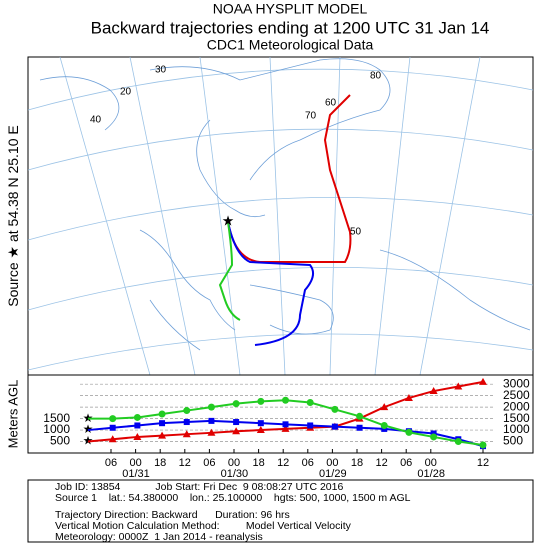 This screenshot has width=550, height=543. Describe the element at coordinates (136, 474) in the screenshot. I see `date-label: 01/31` at that location.